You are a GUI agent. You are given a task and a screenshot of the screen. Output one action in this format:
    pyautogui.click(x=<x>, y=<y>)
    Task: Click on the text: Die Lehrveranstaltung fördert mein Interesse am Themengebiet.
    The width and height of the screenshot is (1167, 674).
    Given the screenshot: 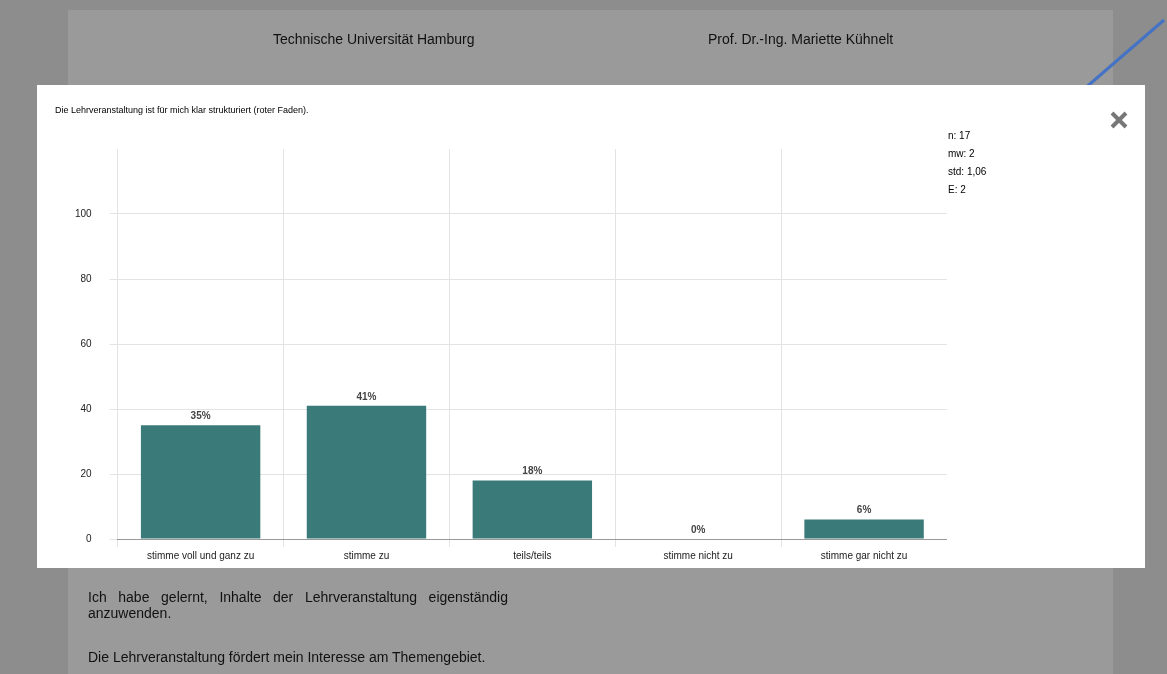 What is the action you would take?
    pyautogui.click(x=287, y=657)
    